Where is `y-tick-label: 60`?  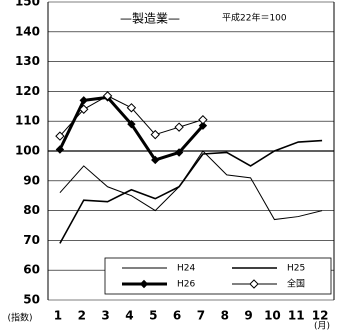
y-tick-label: 60 is located at coordinates (31, 270).